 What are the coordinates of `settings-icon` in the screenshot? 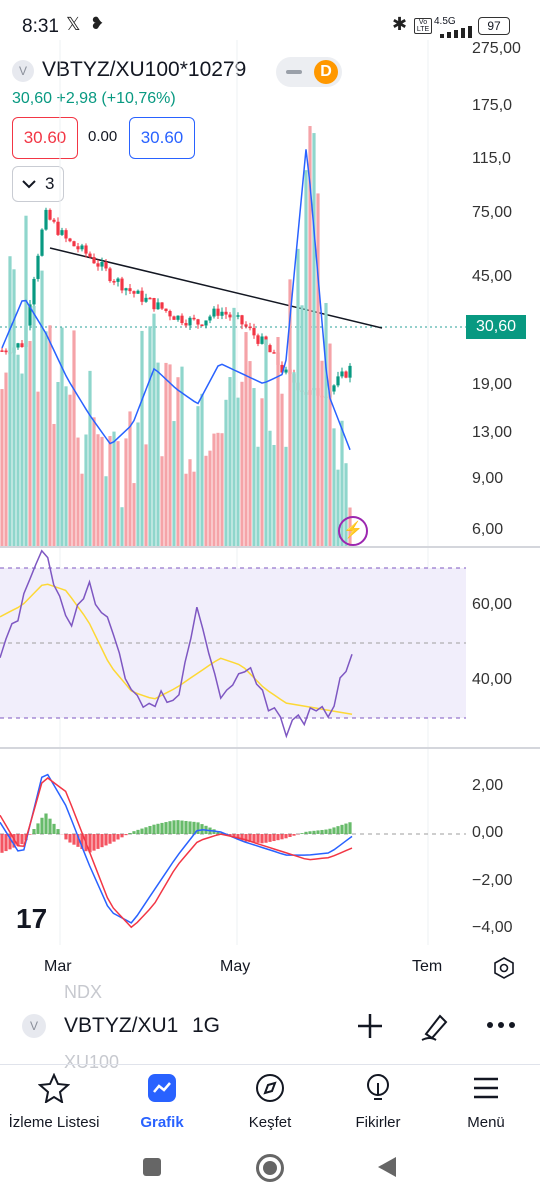 It's located at (504, 968).